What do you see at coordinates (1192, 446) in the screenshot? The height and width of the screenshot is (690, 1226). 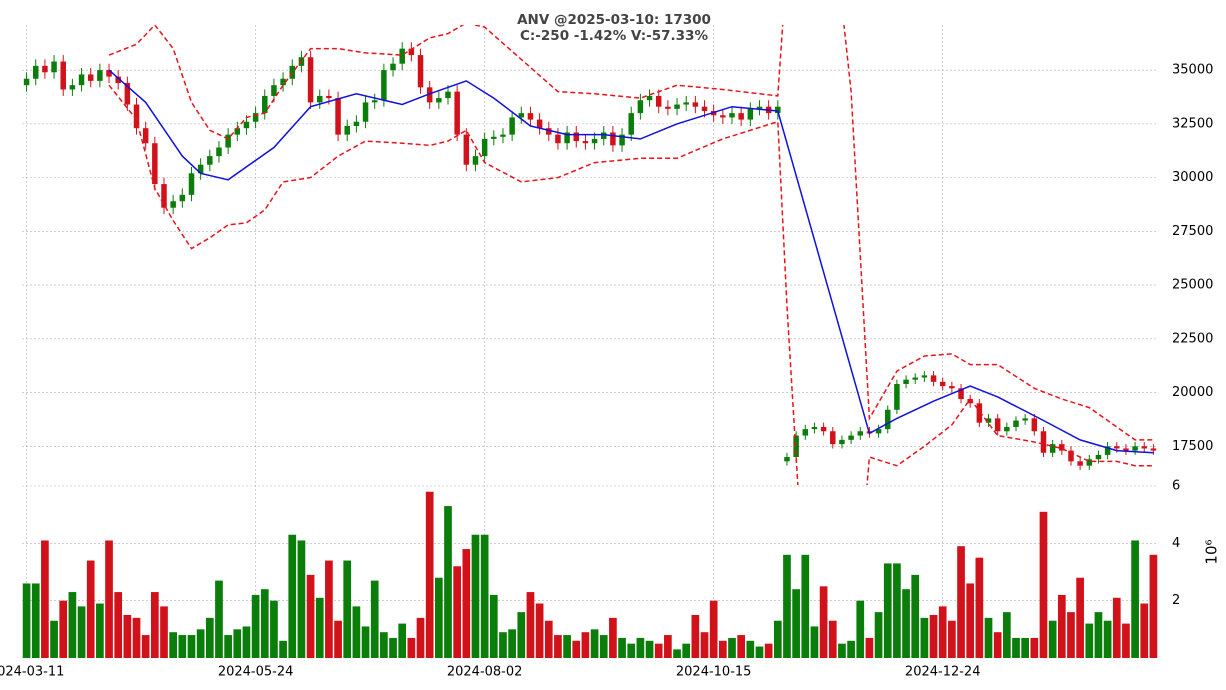 I see `y-tick-label: 17500` at bounding box center [1192, 446].